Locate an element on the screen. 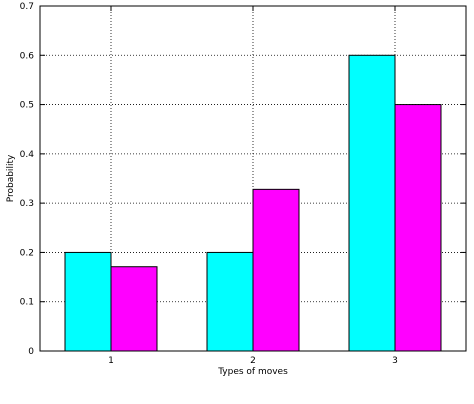 Image resolution: width=474 pixels, height=404 pixels. y-tick-label: 0.3 is located at coordinates (27, 204).